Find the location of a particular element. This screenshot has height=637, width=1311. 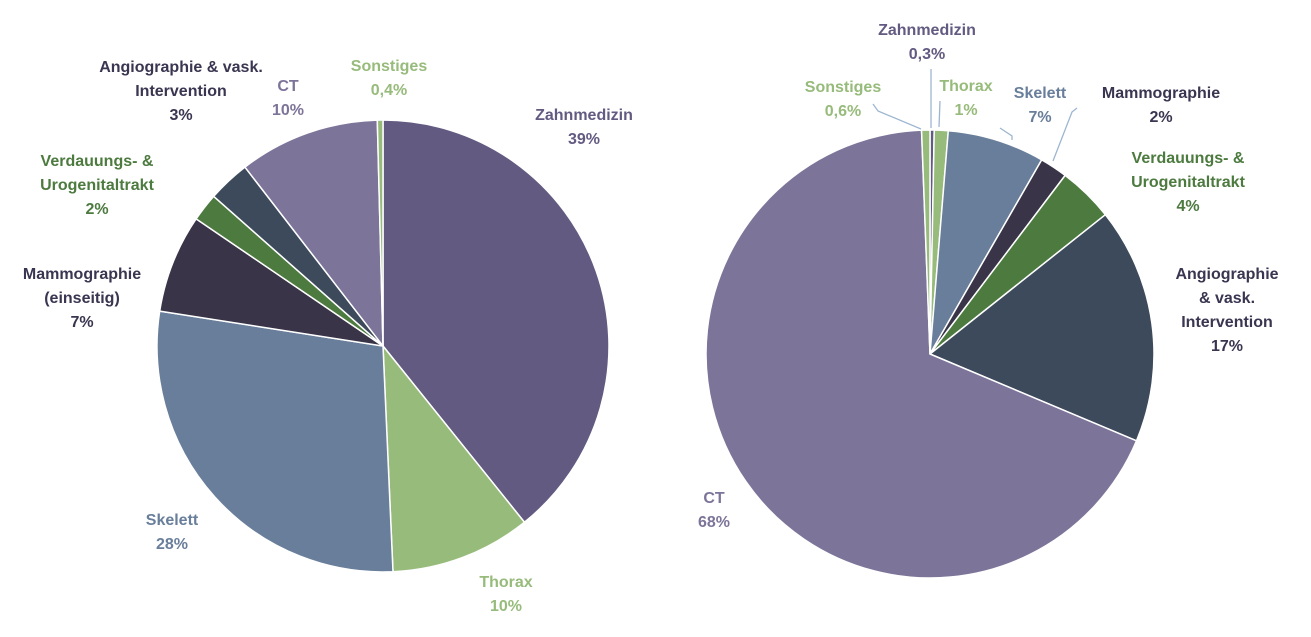

pie-2-label-zahnmedizin: Zahnmedizin 0,3% is located at coordinates (927, 42).